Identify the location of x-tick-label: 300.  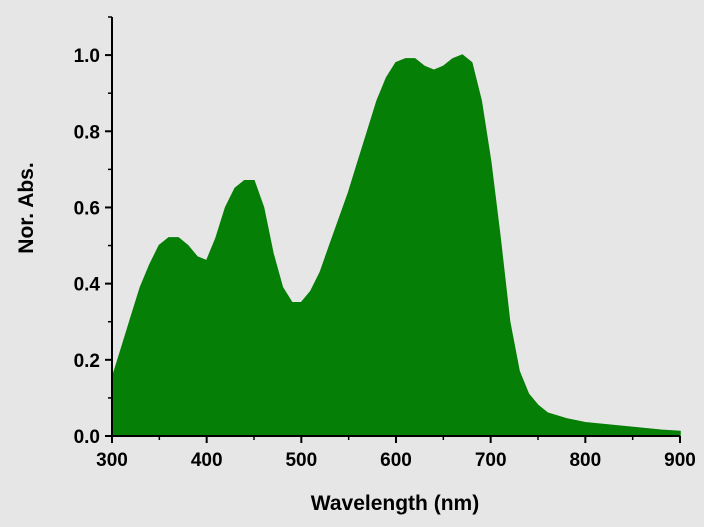
(112, 460).